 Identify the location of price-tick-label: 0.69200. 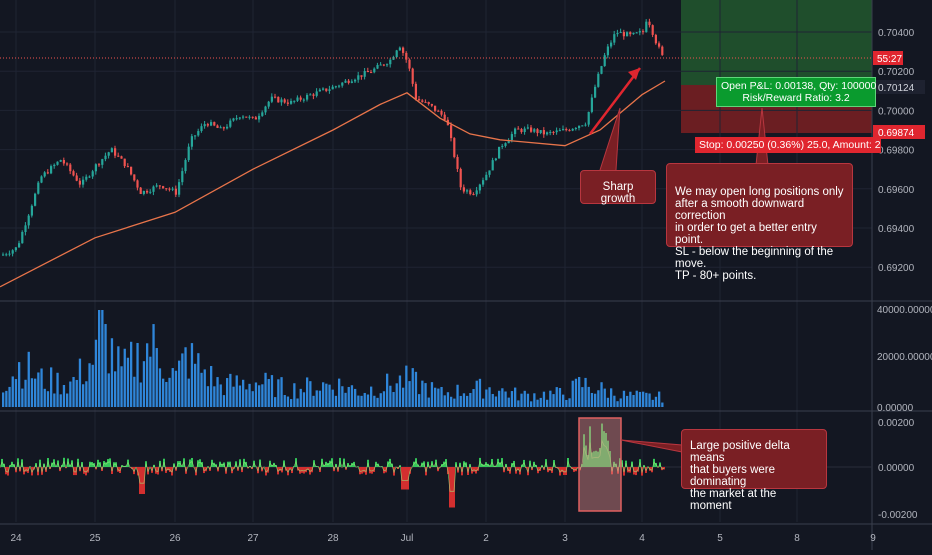
(896, 268).